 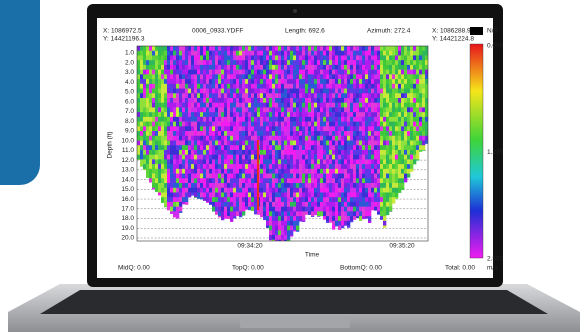 I want to click on footer-bottomq: BottomQ: 0.00, so click(x=361, y=268).